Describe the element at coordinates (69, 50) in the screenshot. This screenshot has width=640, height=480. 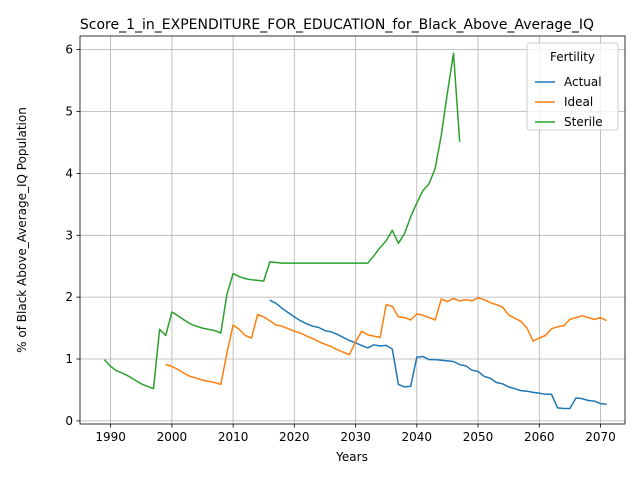
I see `y-tick-label: 6` at that location.